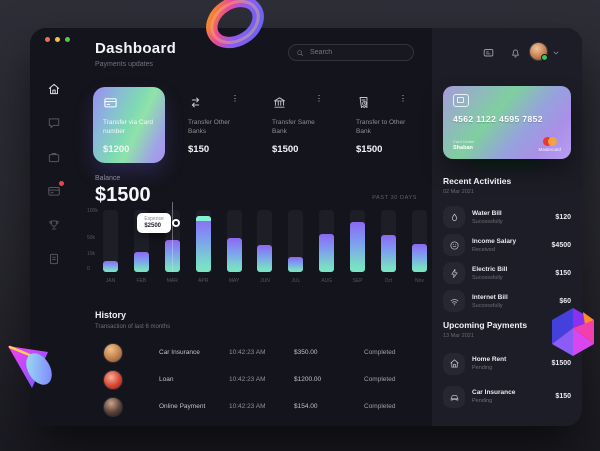 The height and width of the screenshot is (451, 600). I want to click on search-icon, so click(300, 52).